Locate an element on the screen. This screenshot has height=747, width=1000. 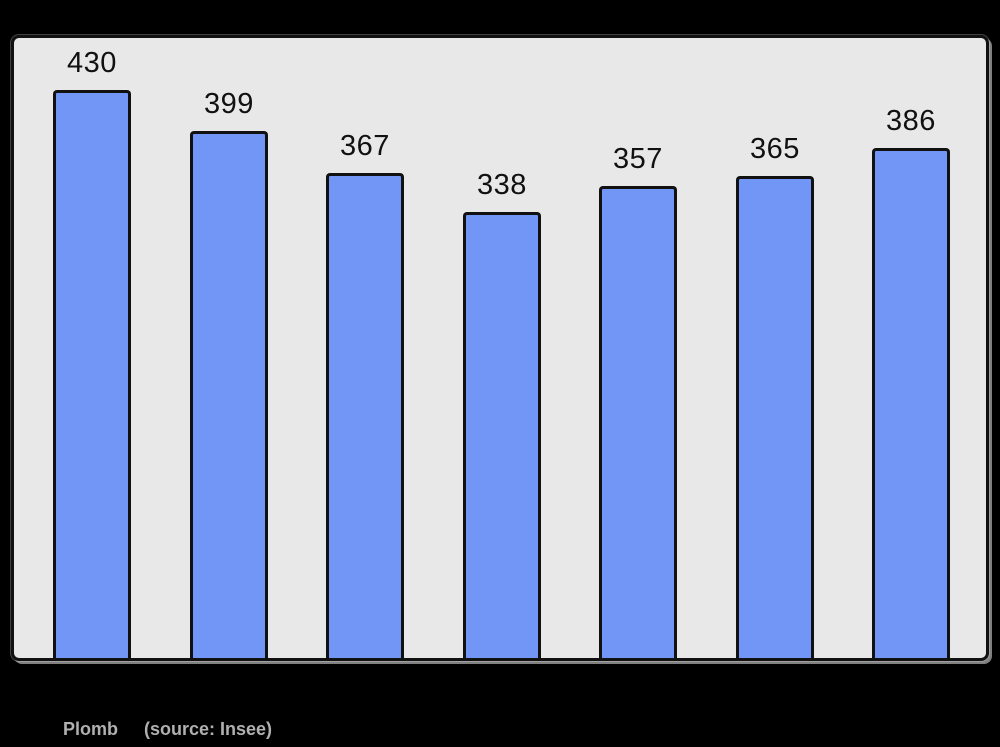
bar-value-label: 399 is located at coordinates (229, 104).